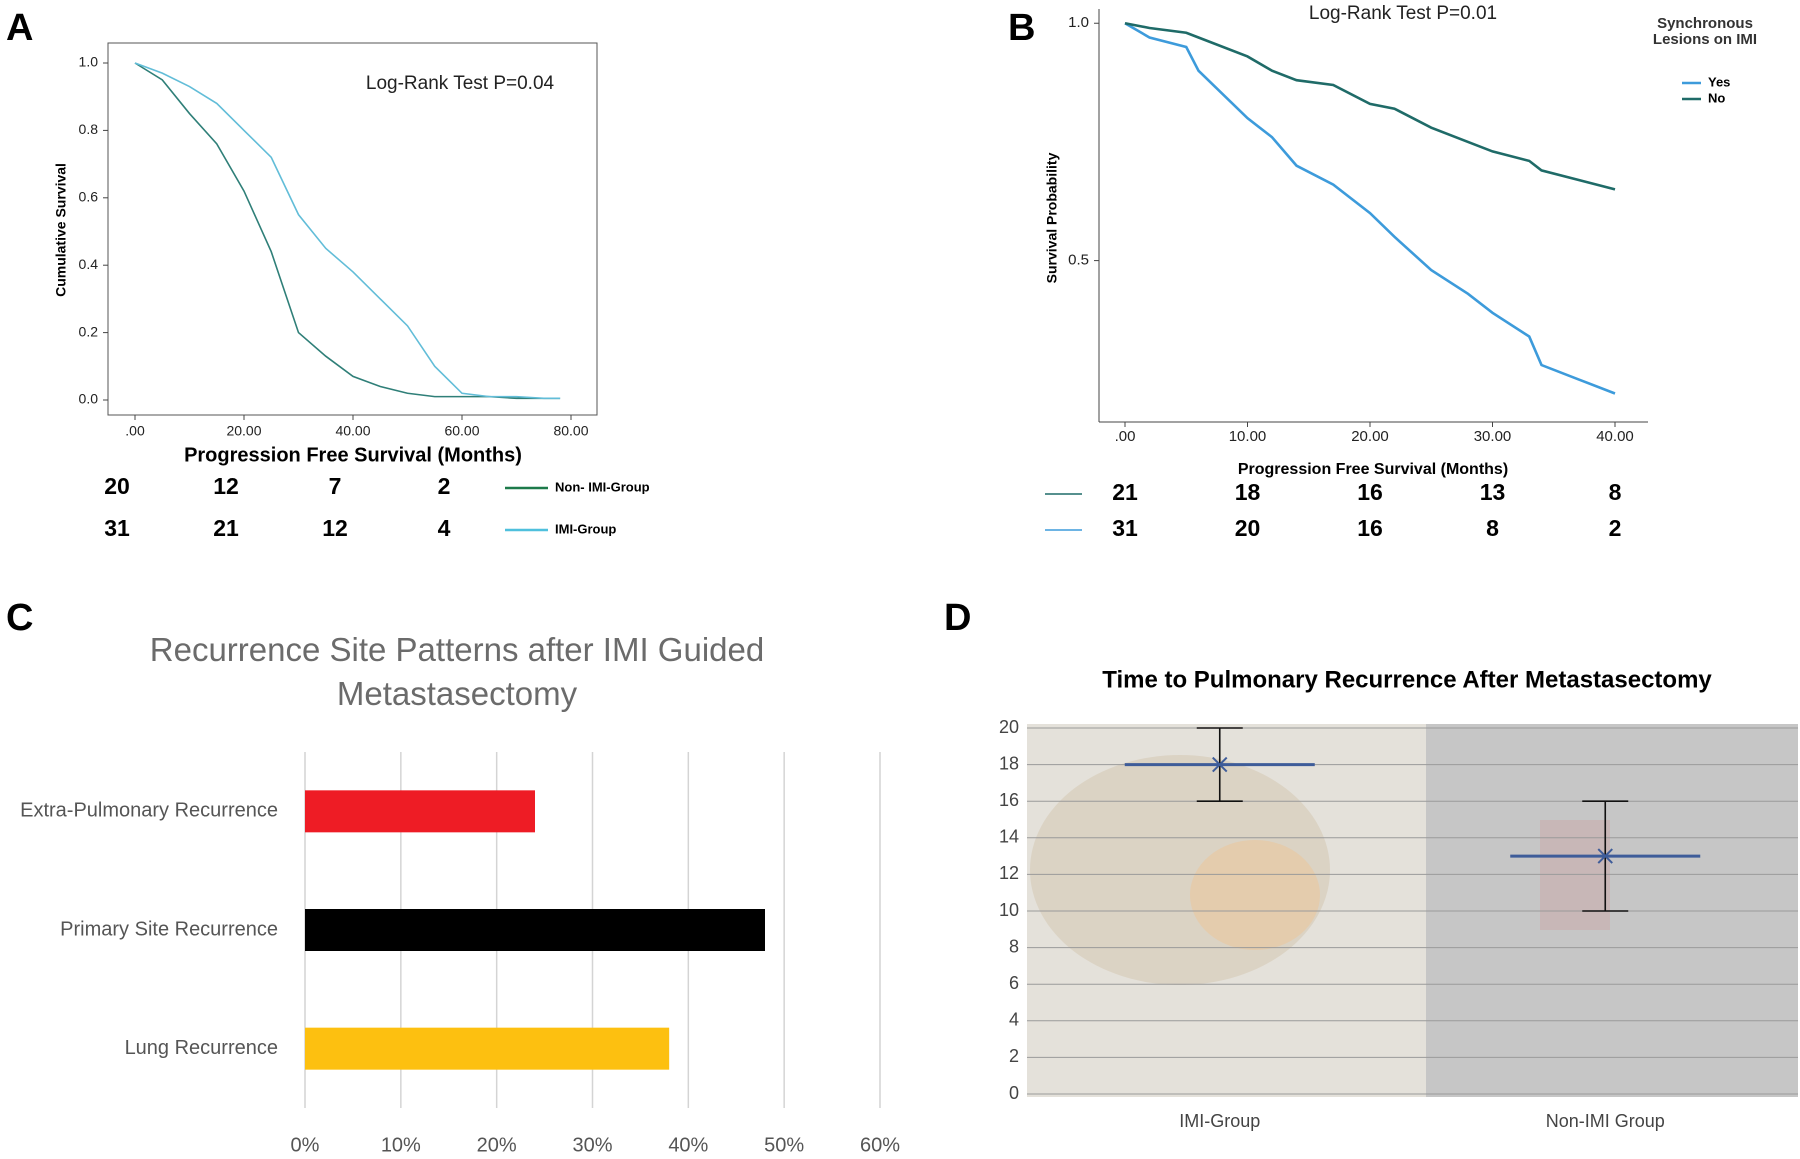  I want to click on legend-label: Yes, so click(1719, 81).